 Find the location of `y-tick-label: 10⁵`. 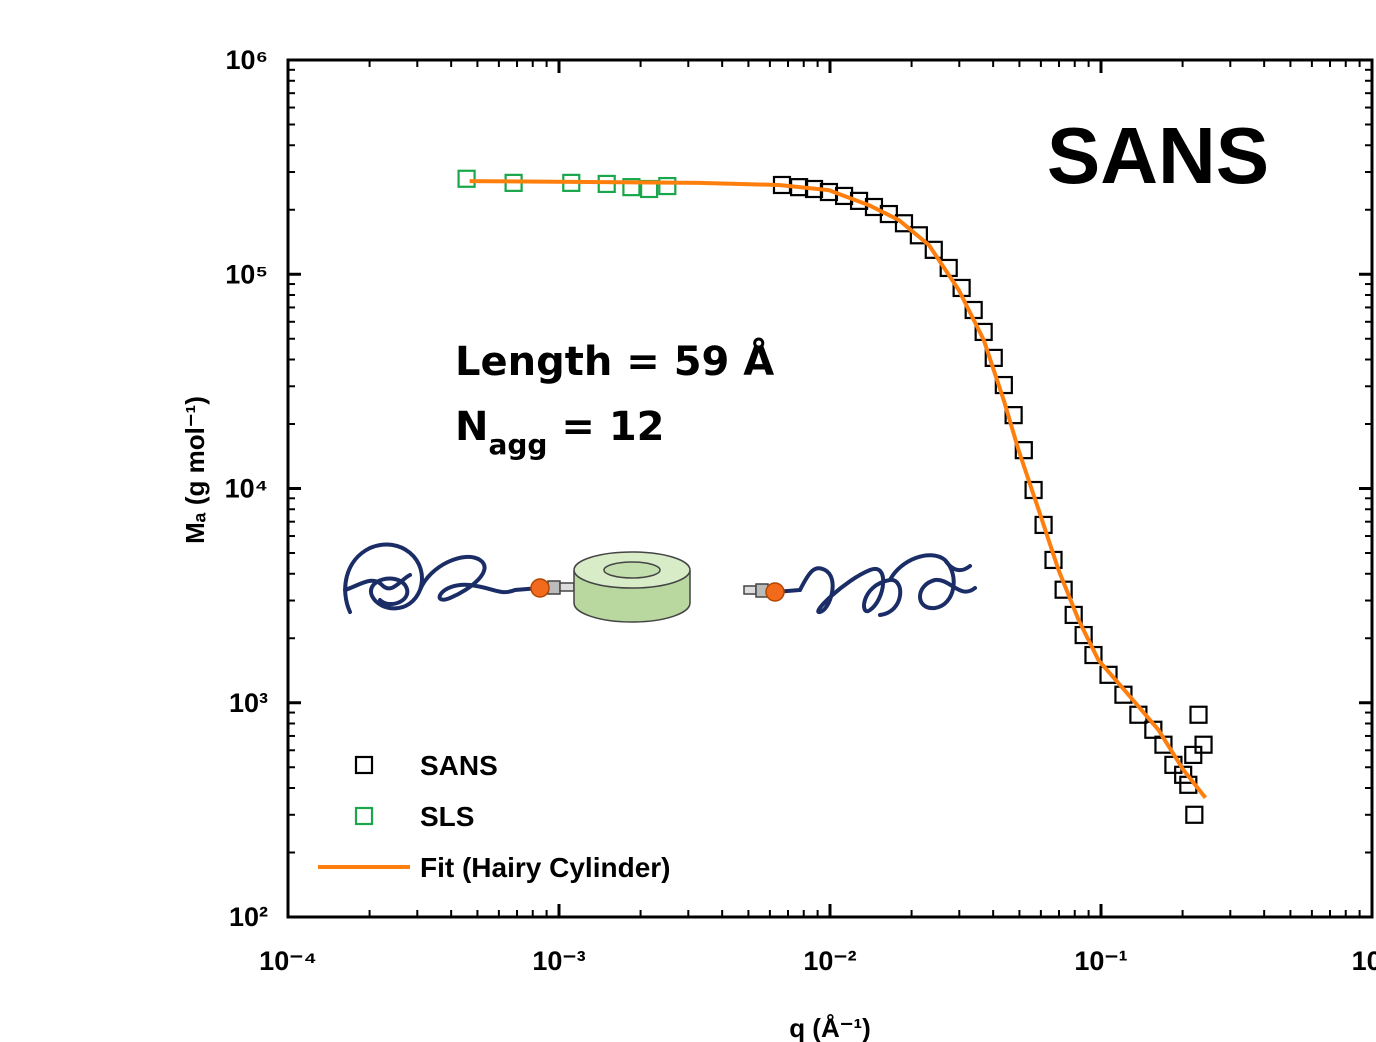

y-tick-label: 10⁵ is located at coordinates (246, 274).